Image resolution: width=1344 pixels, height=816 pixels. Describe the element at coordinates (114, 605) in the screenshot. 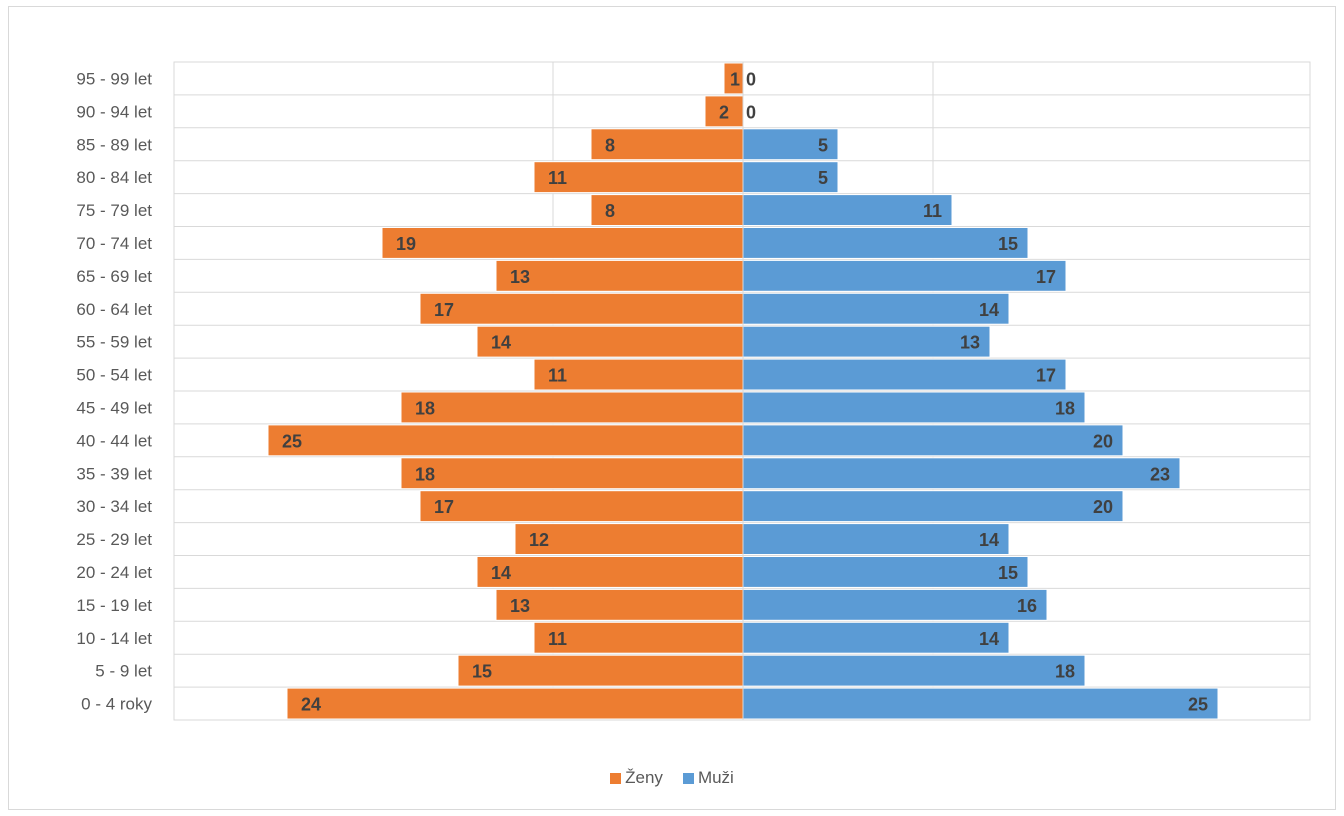

I see `category-label: 15 - 19 let` at that location.